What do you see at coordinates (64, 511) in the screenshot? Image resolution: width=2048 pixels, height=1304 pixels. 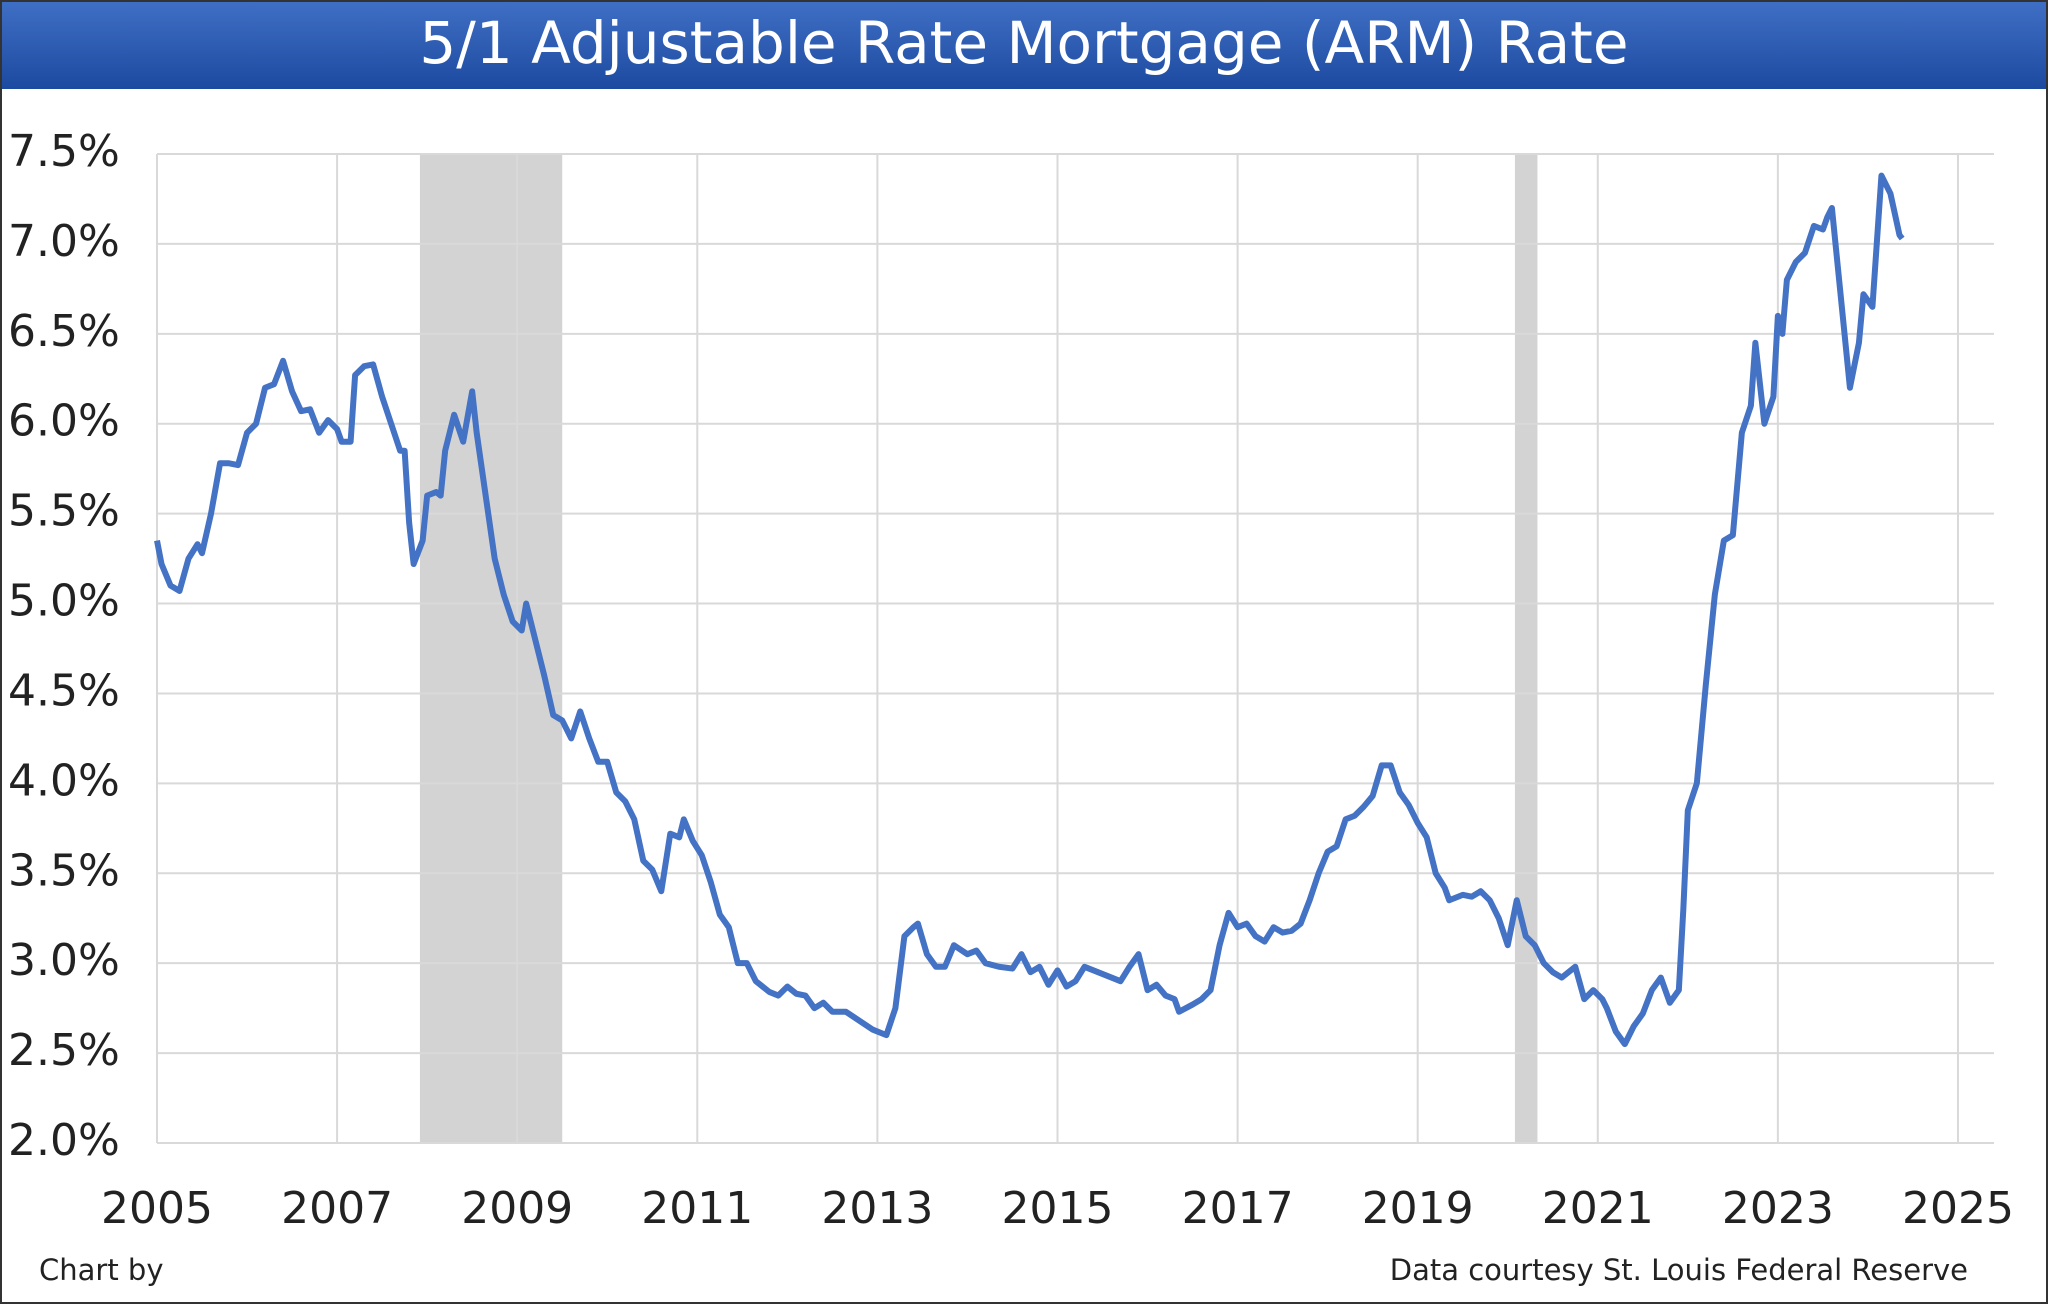 I see `y-tick-label: 5.5%` at bounding box center [64, 511].